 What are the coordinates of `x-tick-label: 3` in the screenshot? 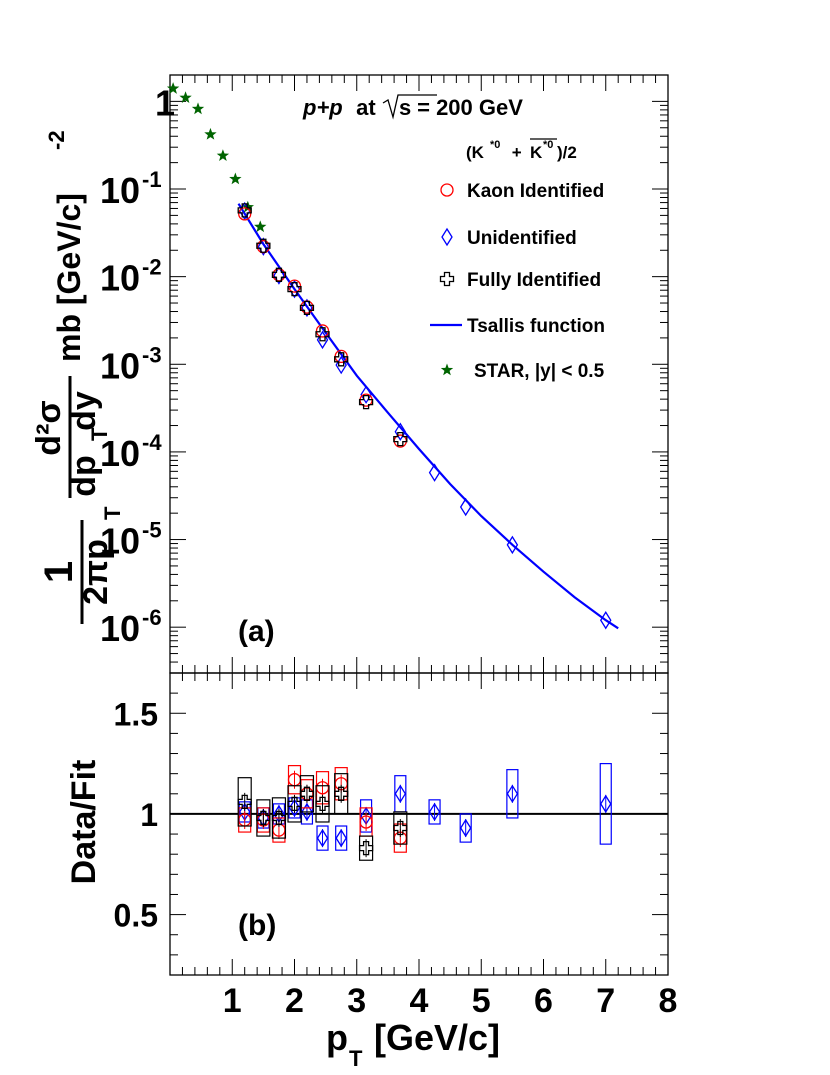 It's located at (356, 1001).